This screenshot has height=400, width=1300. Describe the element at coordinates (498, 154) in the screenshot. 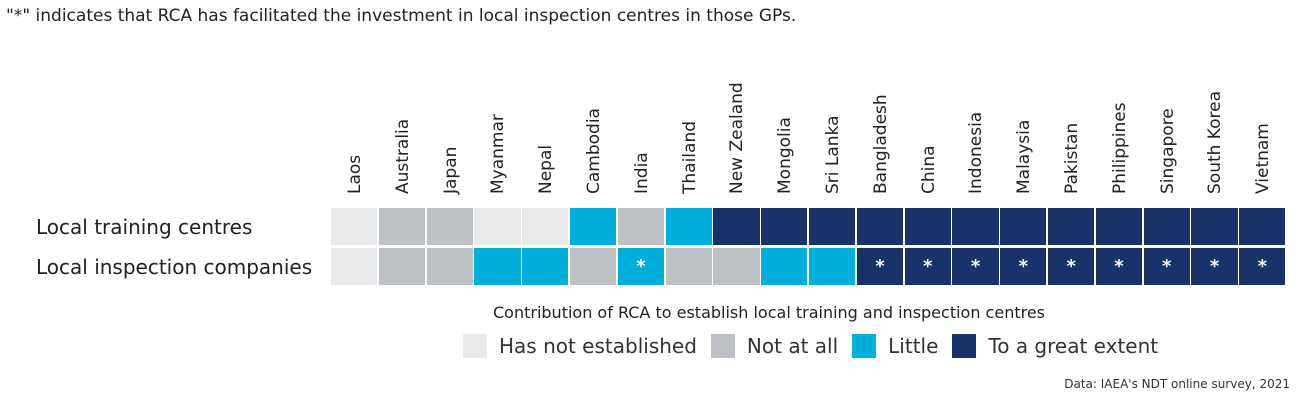

I see `column-label-myanmar: Myanmar` at that location.